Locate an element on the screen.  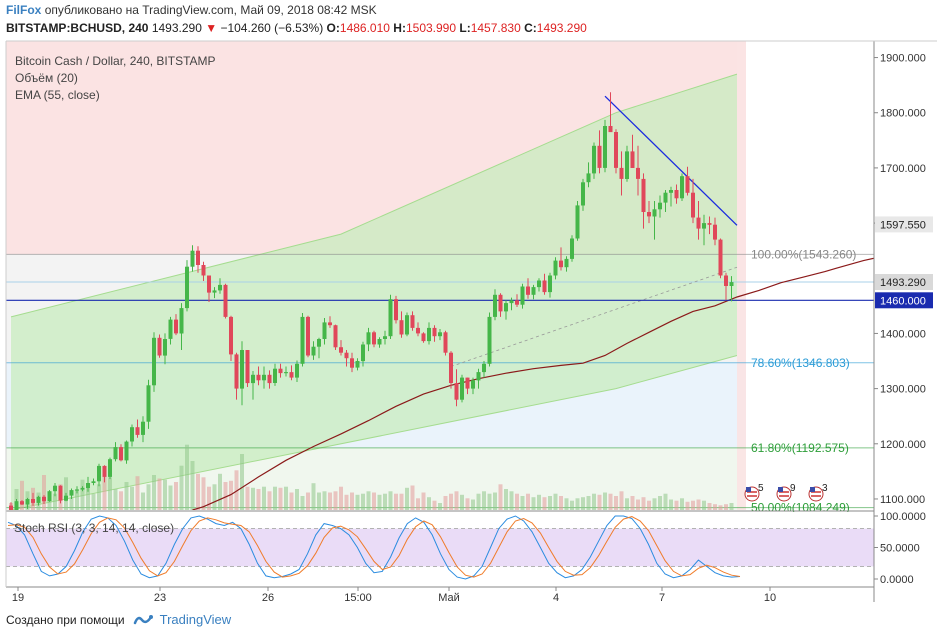
symbol-label: BITSTAMP:BCHUSD, 240 is located at coordinates (77, 28).